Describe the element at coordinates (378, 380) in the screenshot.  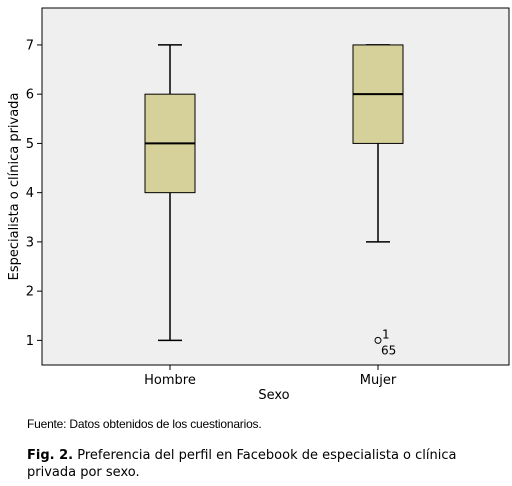
I see `x-tick-label: Mujer` at that location.